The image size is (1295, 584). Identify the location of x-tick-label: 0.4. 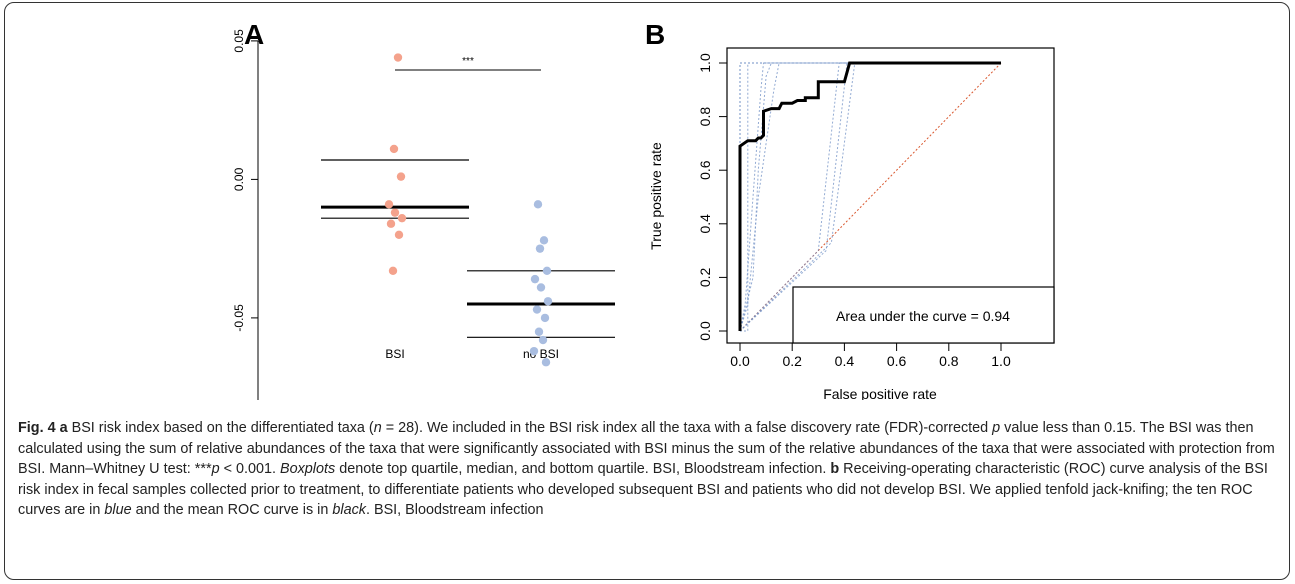
(845, 361).